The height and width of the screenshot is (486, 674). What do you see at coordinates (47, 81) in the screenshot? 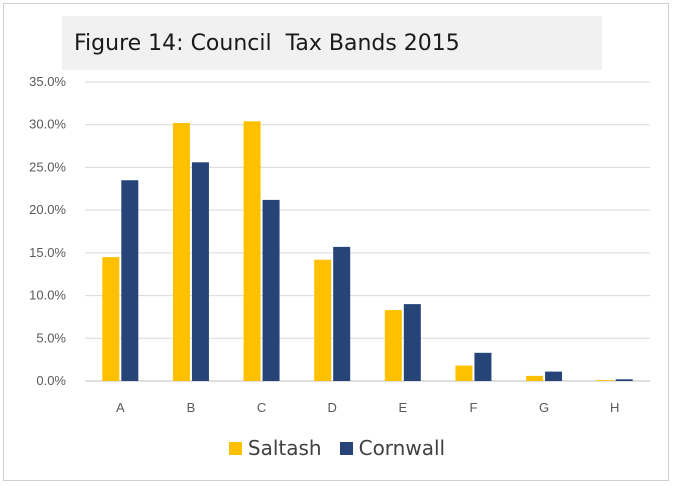
I see `y-tick-label: 35.0%` at bounding box center [47, 81].